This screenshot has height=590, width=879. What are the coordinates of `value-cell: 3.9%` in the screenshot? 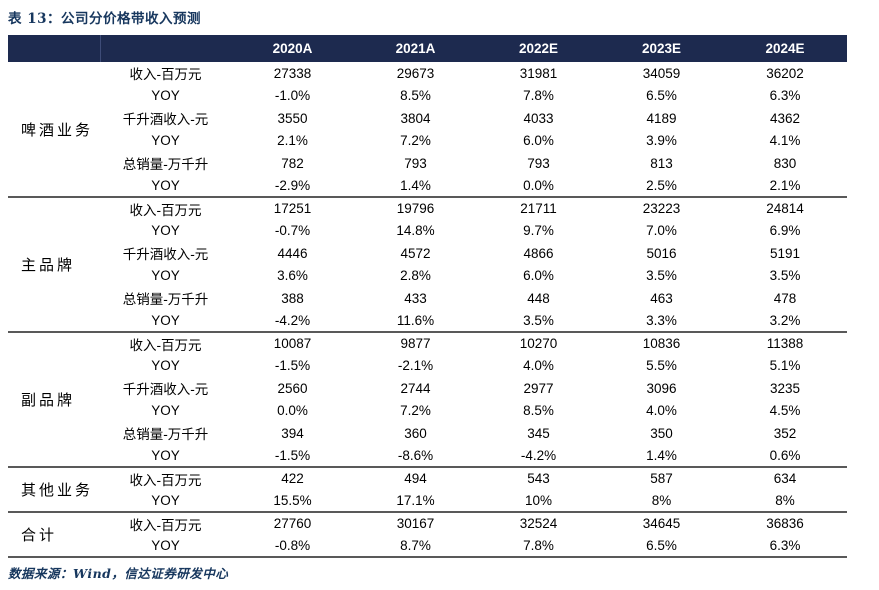 It's located at (661, 141).